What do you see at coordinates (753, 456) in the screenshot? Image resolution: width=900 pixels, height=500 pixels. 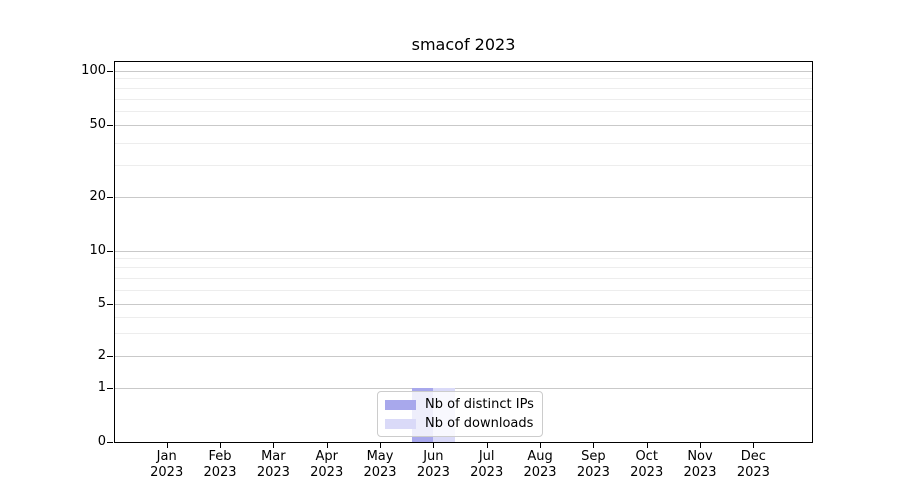 I see `month-label: Dec` at bounding box center [753, 456].